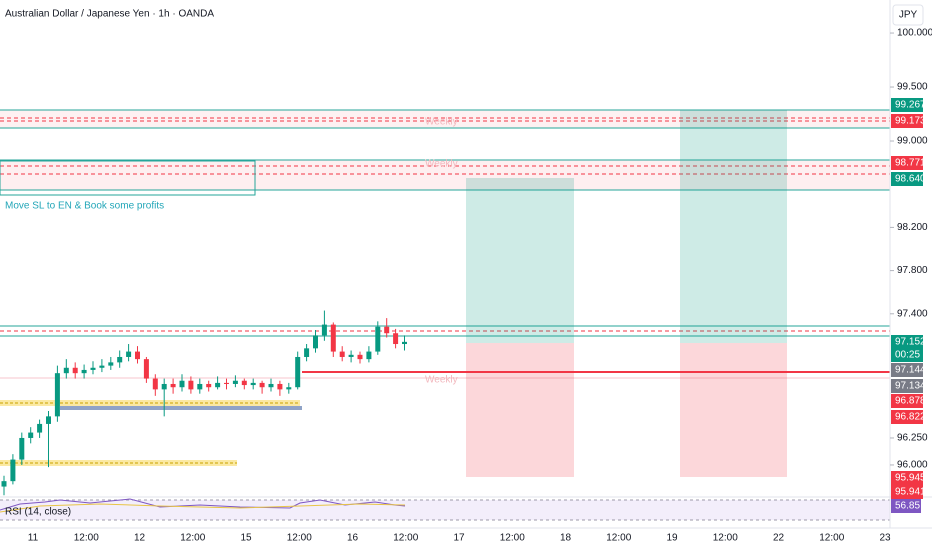 The height and width of the screenshot is (550, 932). What do you see at coordinates (912, 87) in the screenshot?
I see `price-tick-label: 99.500` at bounding box center [912, 87].